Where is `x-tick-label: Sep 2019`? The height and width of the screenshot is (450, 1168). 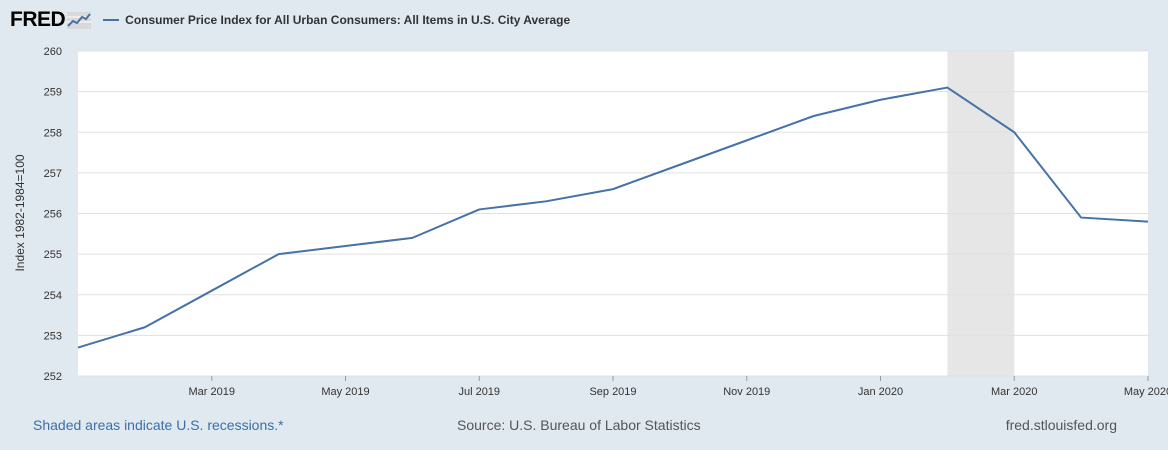 x-tick-label: Sep 2019 is located at coordinates (612, 392).